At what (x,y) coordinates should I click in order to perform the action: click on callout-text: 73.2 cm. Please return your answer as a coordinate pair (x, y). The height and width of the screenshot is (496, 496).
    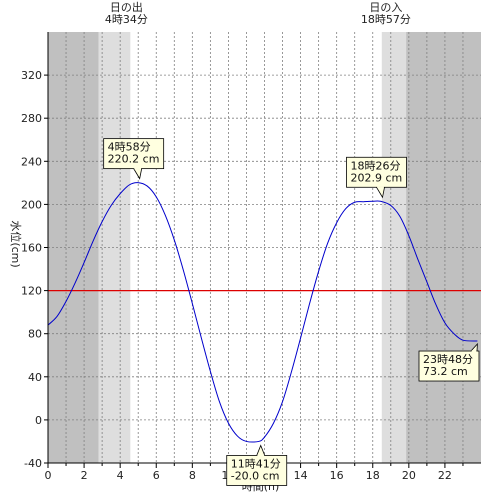
    Looking at the image, I should click on (445, 371).